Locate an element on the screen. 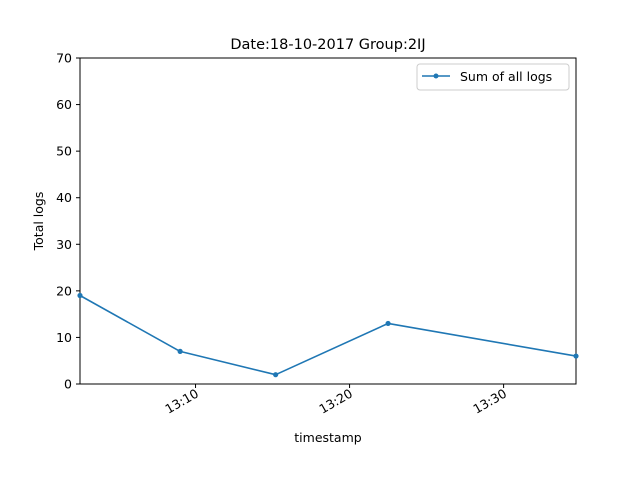  y-tick-label: 10 is located at coordinates (64, 337).